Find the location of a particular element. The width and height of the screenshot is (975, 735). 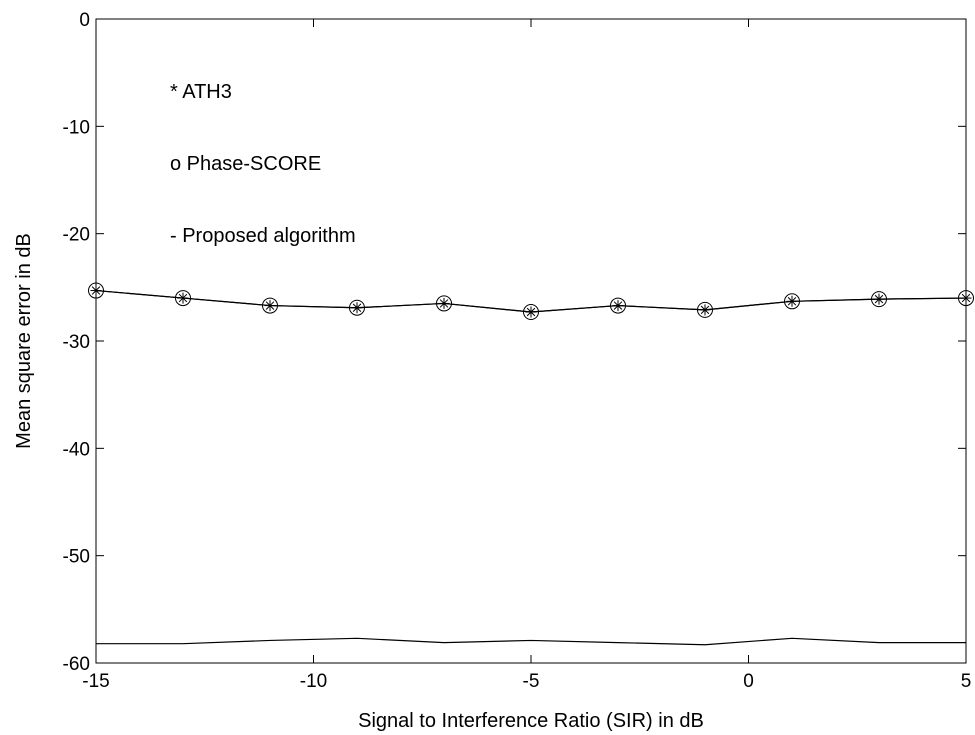

annotation-proposed: - Proposed algorithm is located at coordinates (263, 236).